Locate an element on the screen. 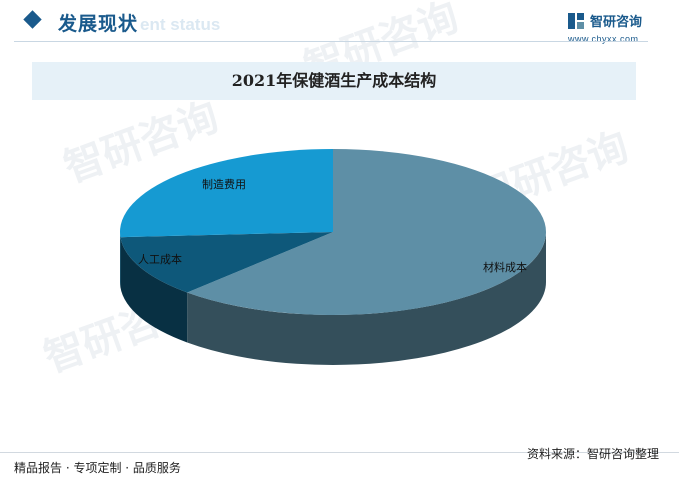 The width and height of the screenshot is (679, 485). brand-name: 智研咨询 is located at coordinates (616, 22).